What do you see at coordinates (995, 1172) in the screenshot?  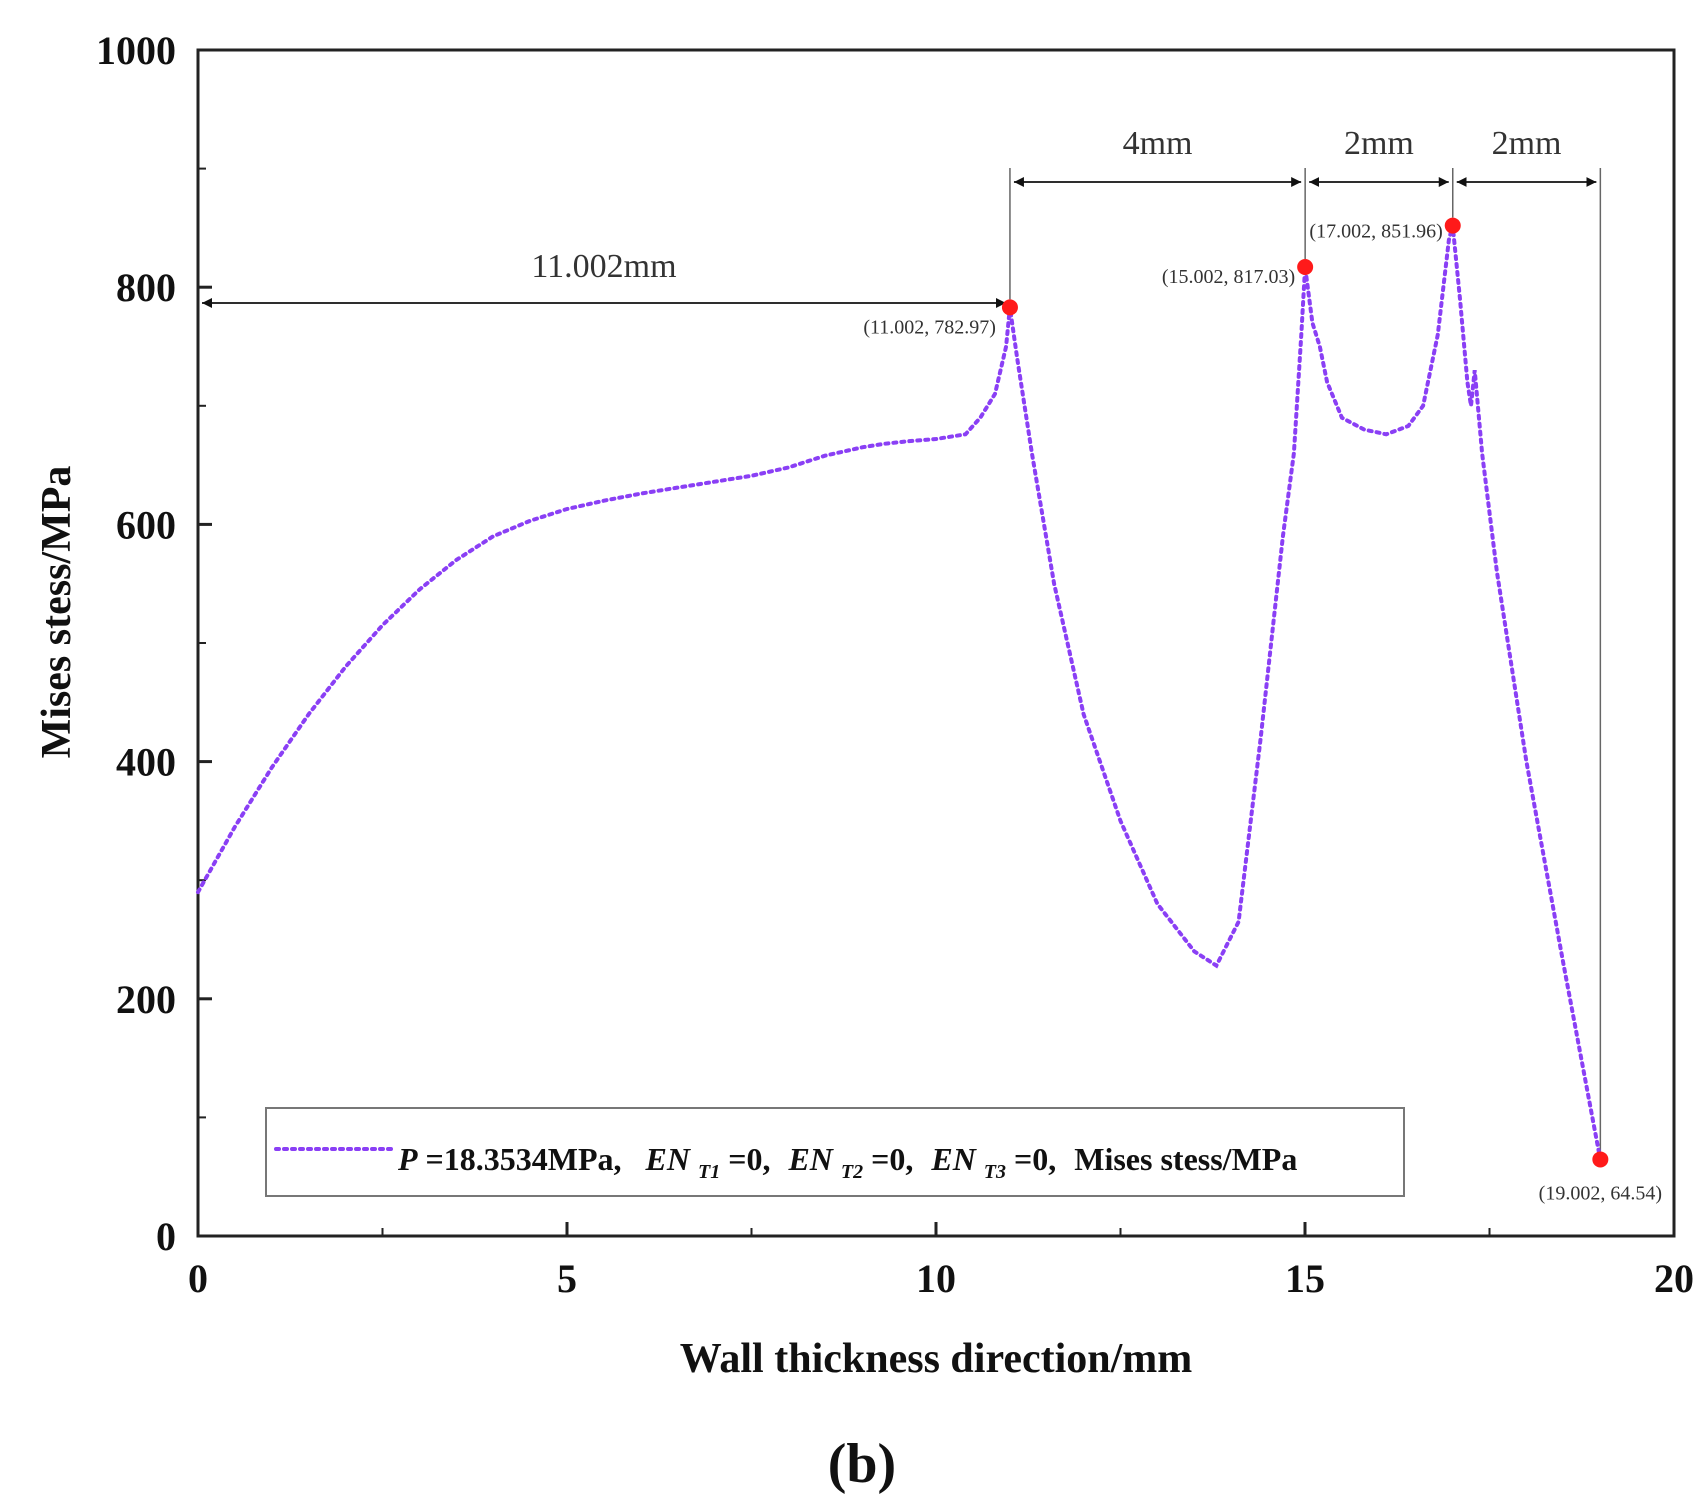 I see `legend-t3: T3` at bounding box center [995, 1172].